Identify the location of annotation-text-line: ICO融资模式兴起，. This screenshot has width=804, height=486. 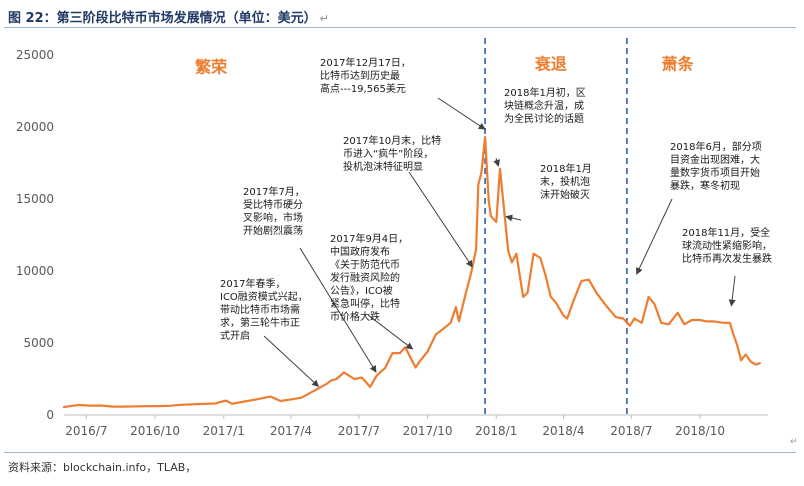
(264, 296).